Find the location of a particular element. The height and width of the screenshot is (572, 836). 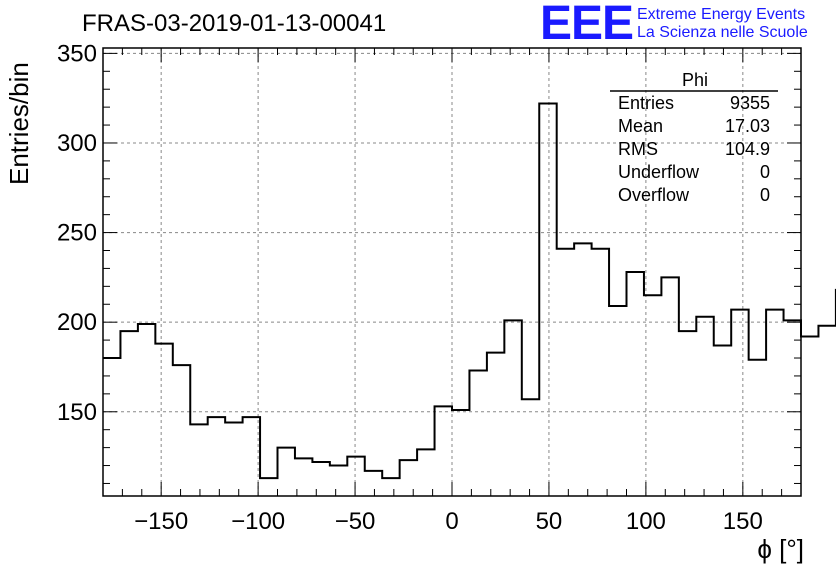

y-tick-label: 250 is located at coordinates (77, 233).